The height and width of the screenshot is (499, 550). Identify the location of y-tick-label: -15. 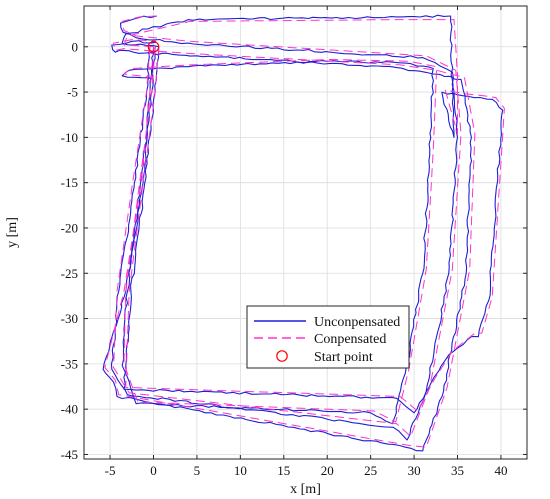
(69, 182).